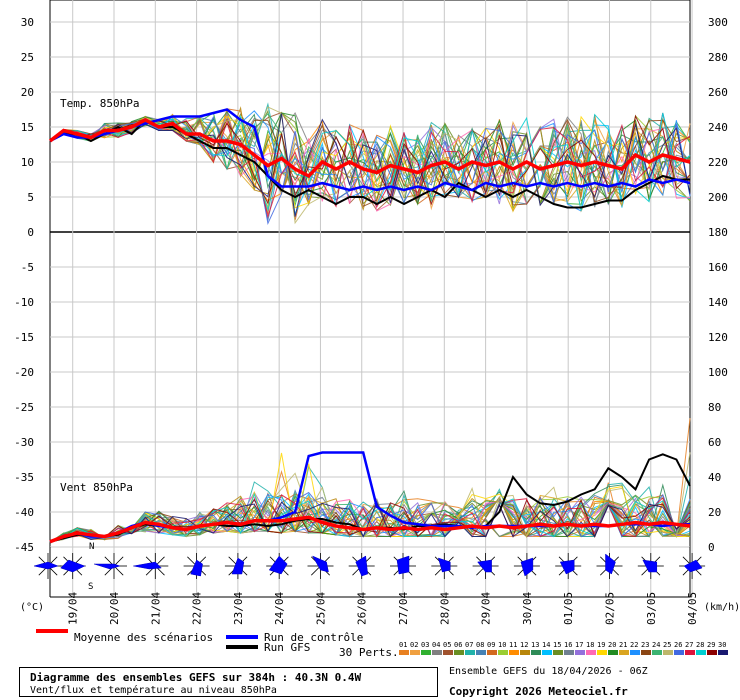 The width and height of the screenshot is (740, 700). What do you see at coordinates (601, 645) in the screenshot?
I see `pert-code-label: 19` at bounding box center [601, 645].